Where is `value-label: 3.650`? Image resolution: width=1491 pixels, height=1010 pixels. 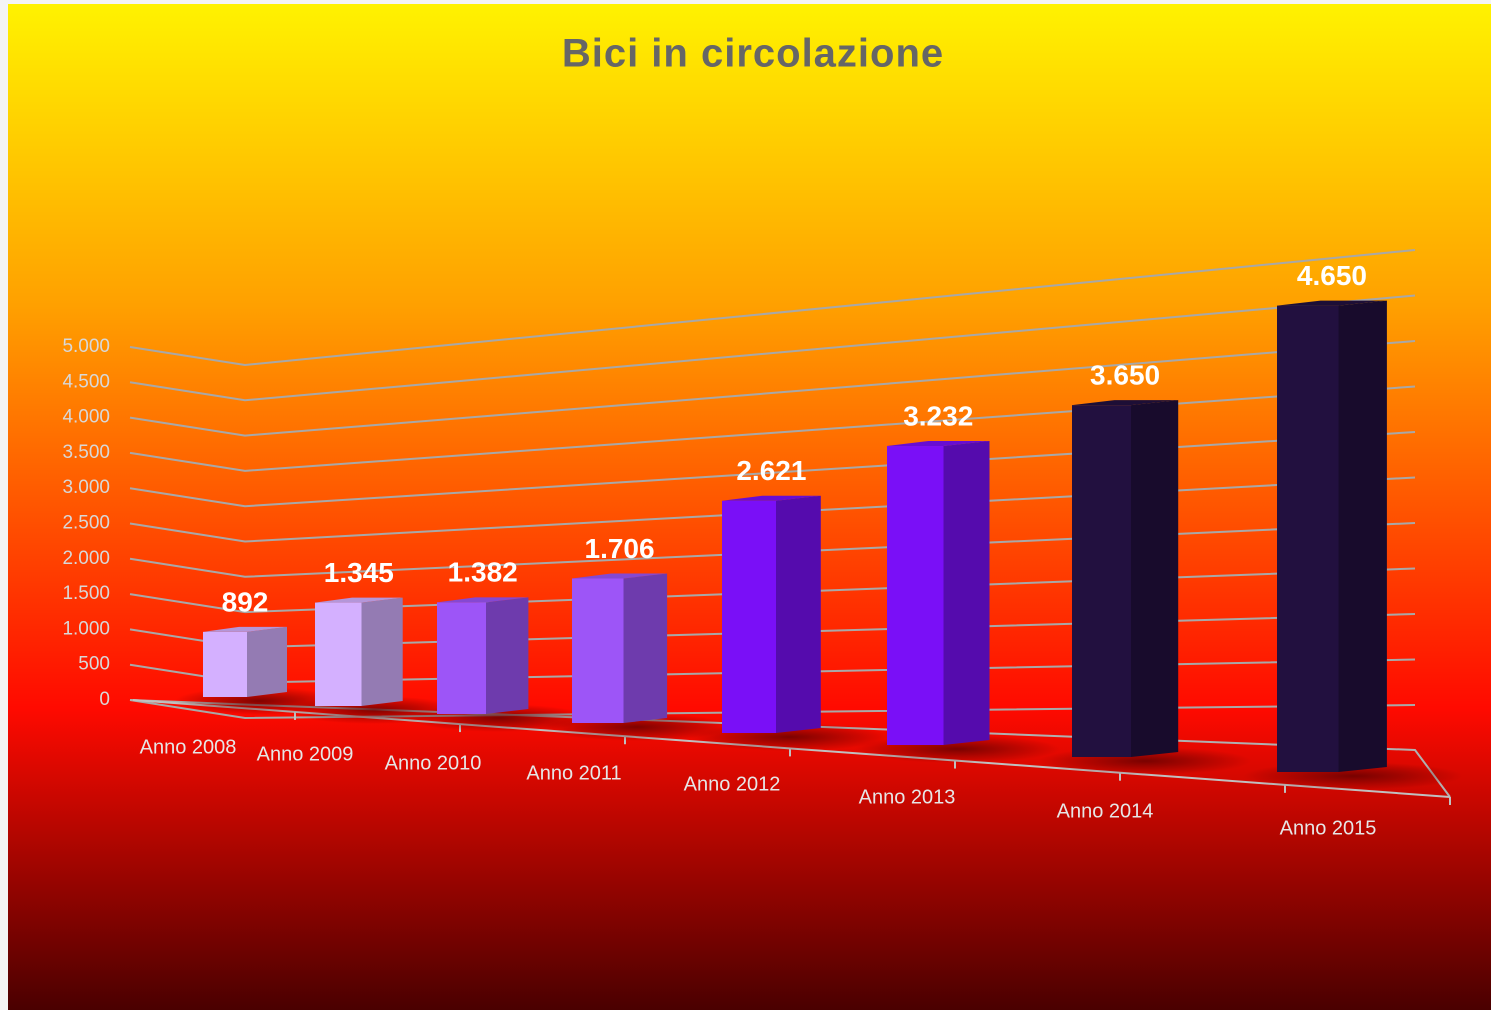 value-label: 3.650 is located at coordinates (1125, 375).